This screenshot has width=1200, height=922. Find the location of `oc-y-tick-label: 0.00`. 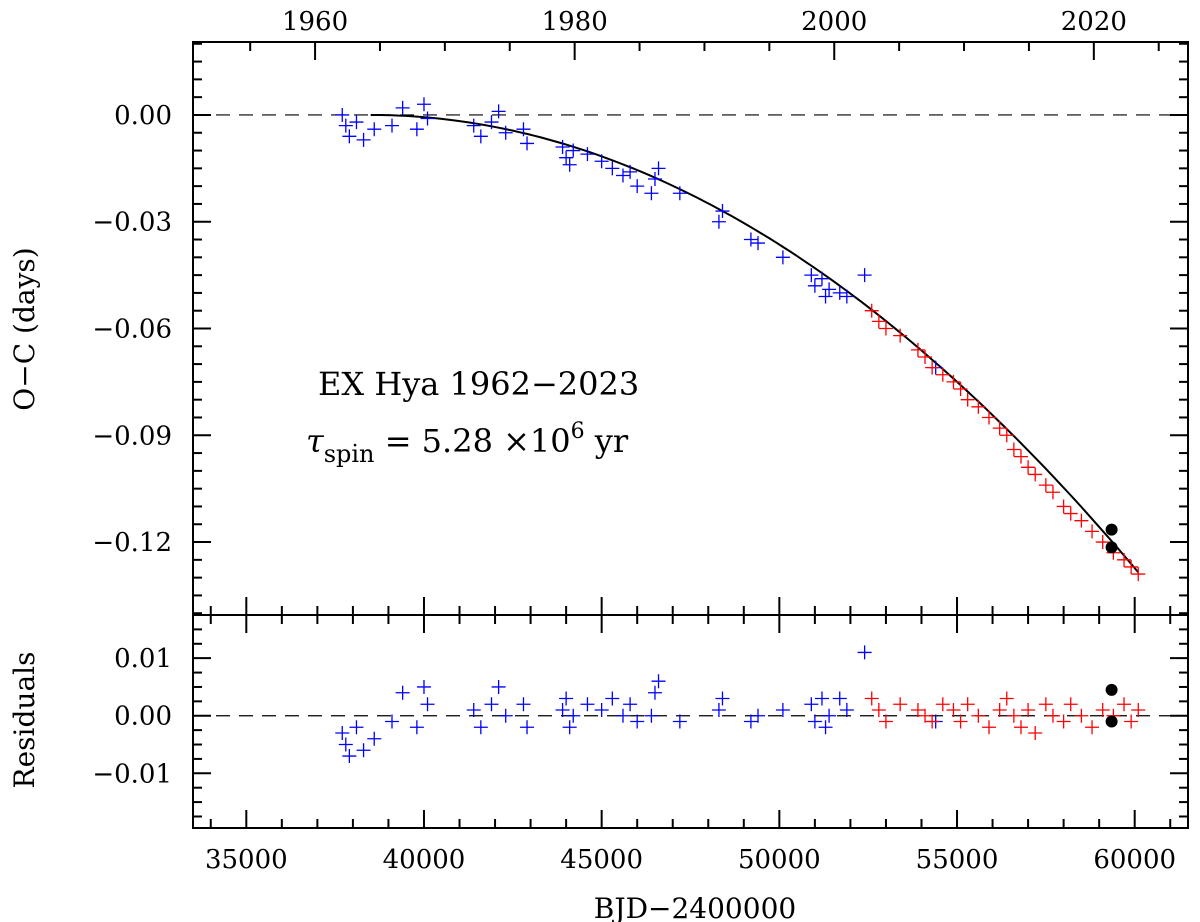

oc-y-tick-label: 0.00 is located at coordinates (143, 116).